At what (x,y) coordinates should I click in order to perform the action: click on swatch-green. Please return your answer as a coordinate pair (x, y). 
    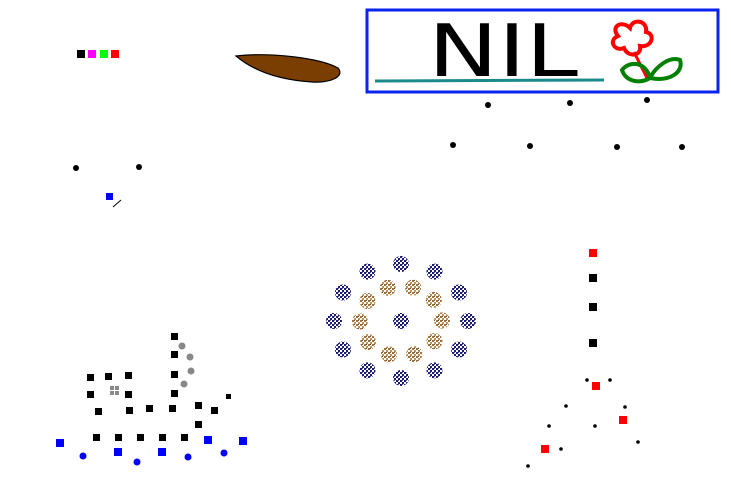
    Looking at the image, I should click on (104, 54).